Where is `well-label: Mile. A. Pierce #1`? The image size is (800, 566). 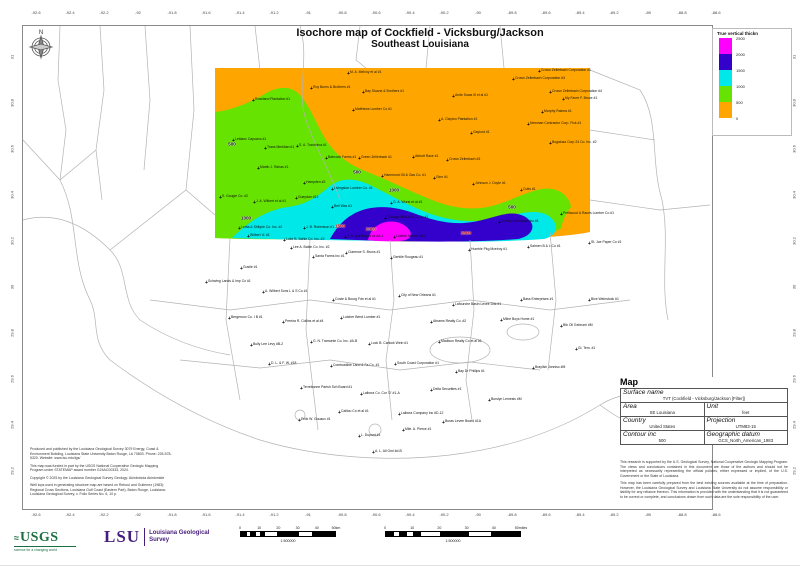
well-label: Mile. A. Pierce #1 is located at coordinates (418, 429).